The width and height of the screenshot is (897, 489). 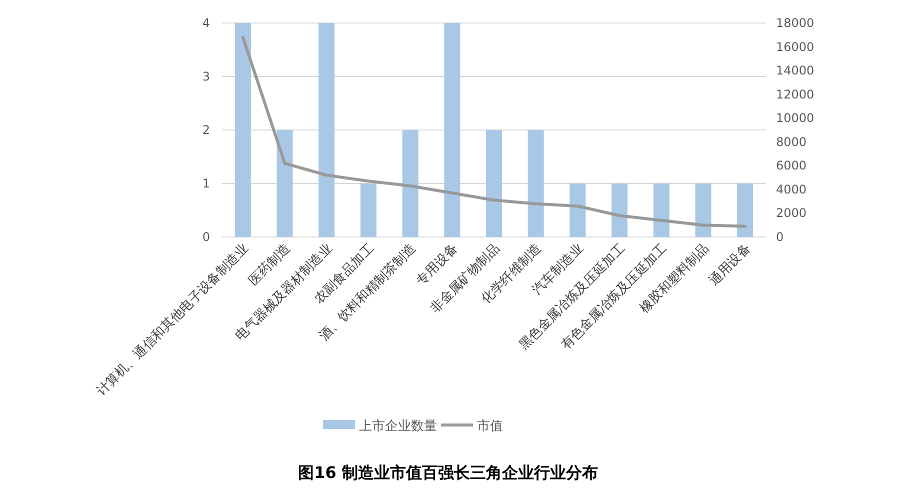 What do you see at coordinates (791, 213) in the screenshot?
I see `y2-tick-label: 2000` at bounding box center [791, 213].